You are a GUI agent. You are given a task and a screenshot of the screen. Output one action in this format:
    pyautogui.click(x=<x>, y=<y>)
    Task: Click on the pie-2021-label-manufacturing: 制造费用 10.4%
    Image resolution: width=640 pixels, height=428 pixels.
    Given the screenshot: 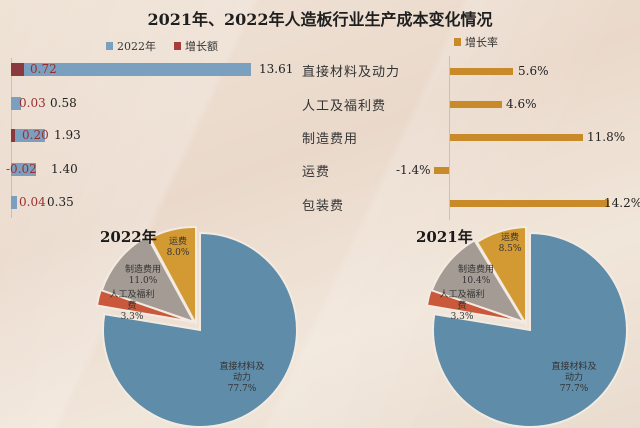 What is the action you would take?
    pyautogui.click(x=476, y=276)
    